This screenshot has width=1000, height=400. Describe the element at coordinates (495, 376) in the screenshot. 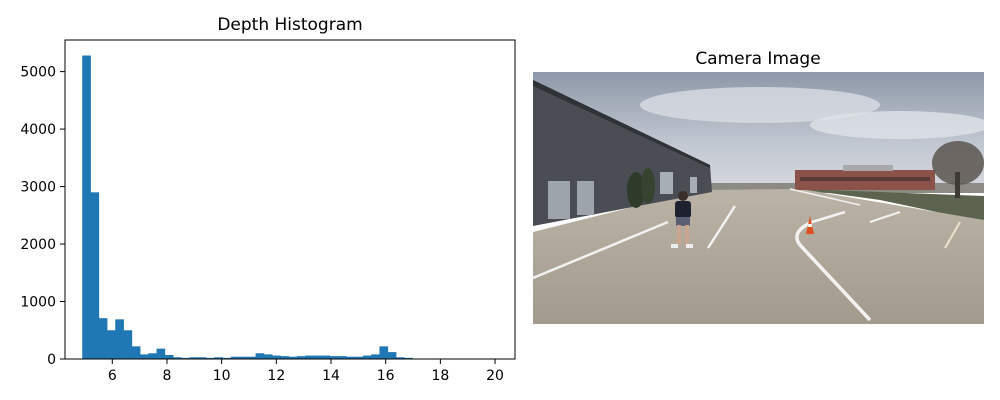

I see `x-tick-label: 20` at that location.